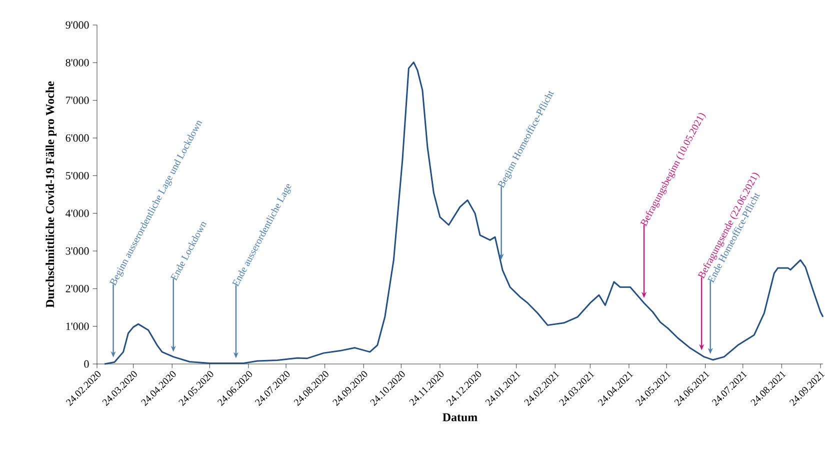 The height and width of the screenshot is (463, 825). I want to click on y-tick-label: 3'000, so click(77, 251).